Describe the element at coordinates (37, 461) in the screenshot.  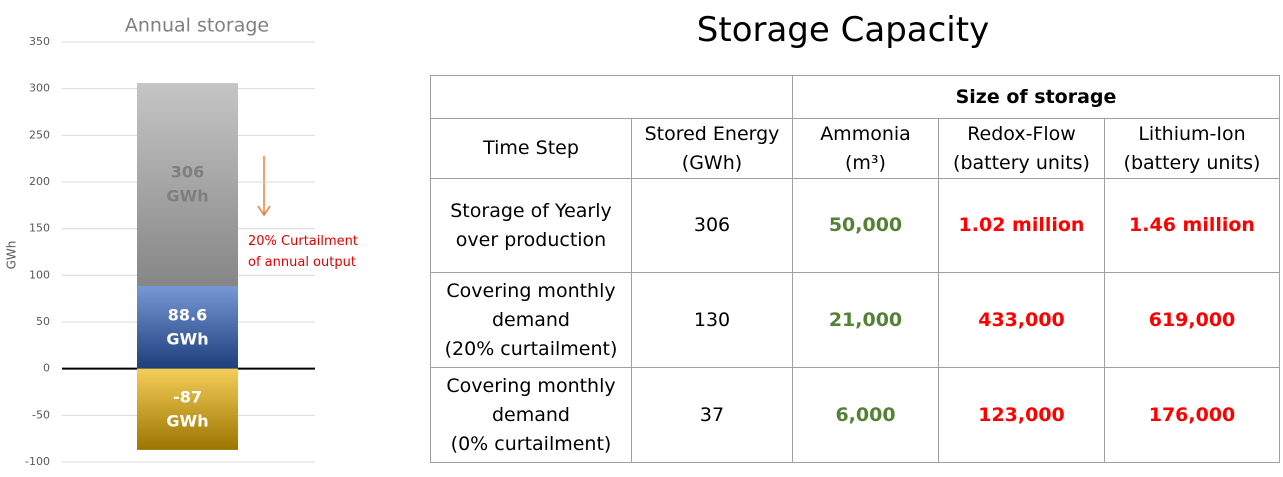
I see `y-tick-label: -100` at that location.